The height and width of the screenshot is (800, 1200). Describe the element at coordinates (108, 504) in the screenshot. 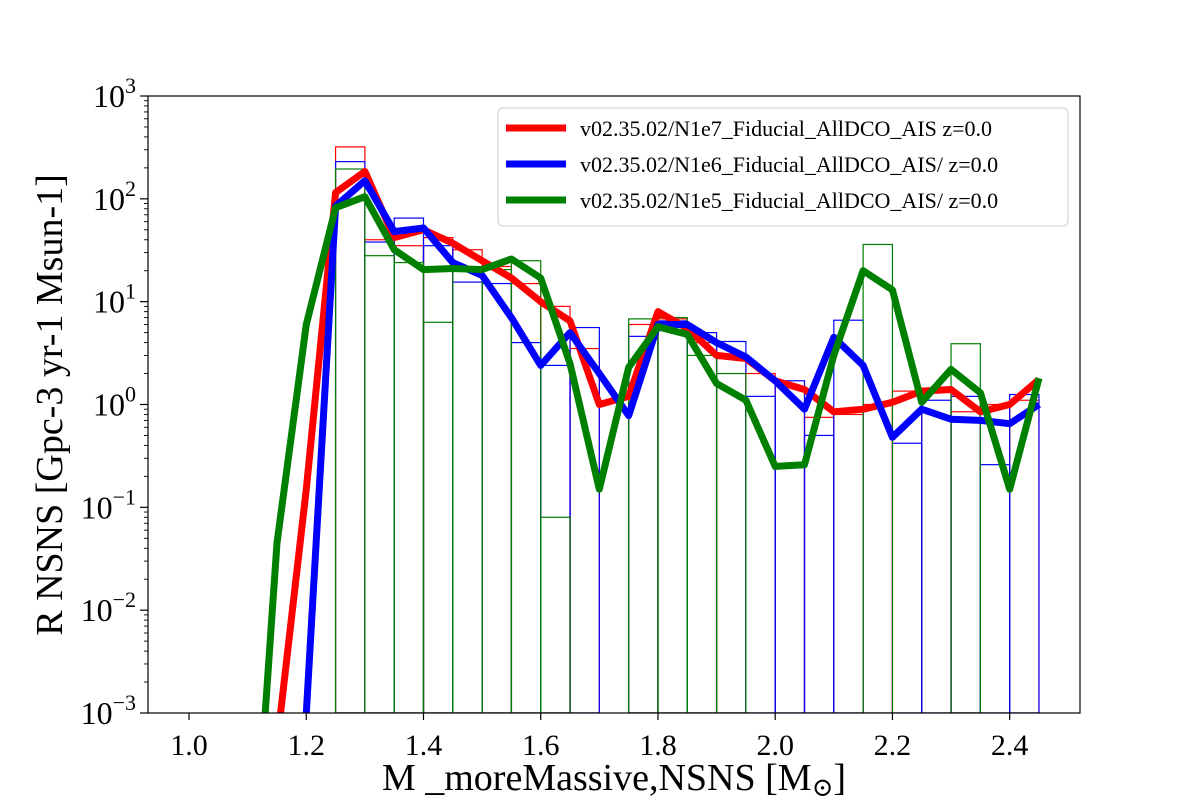

I see `y-tick-label: 10⁻¹` at that location.